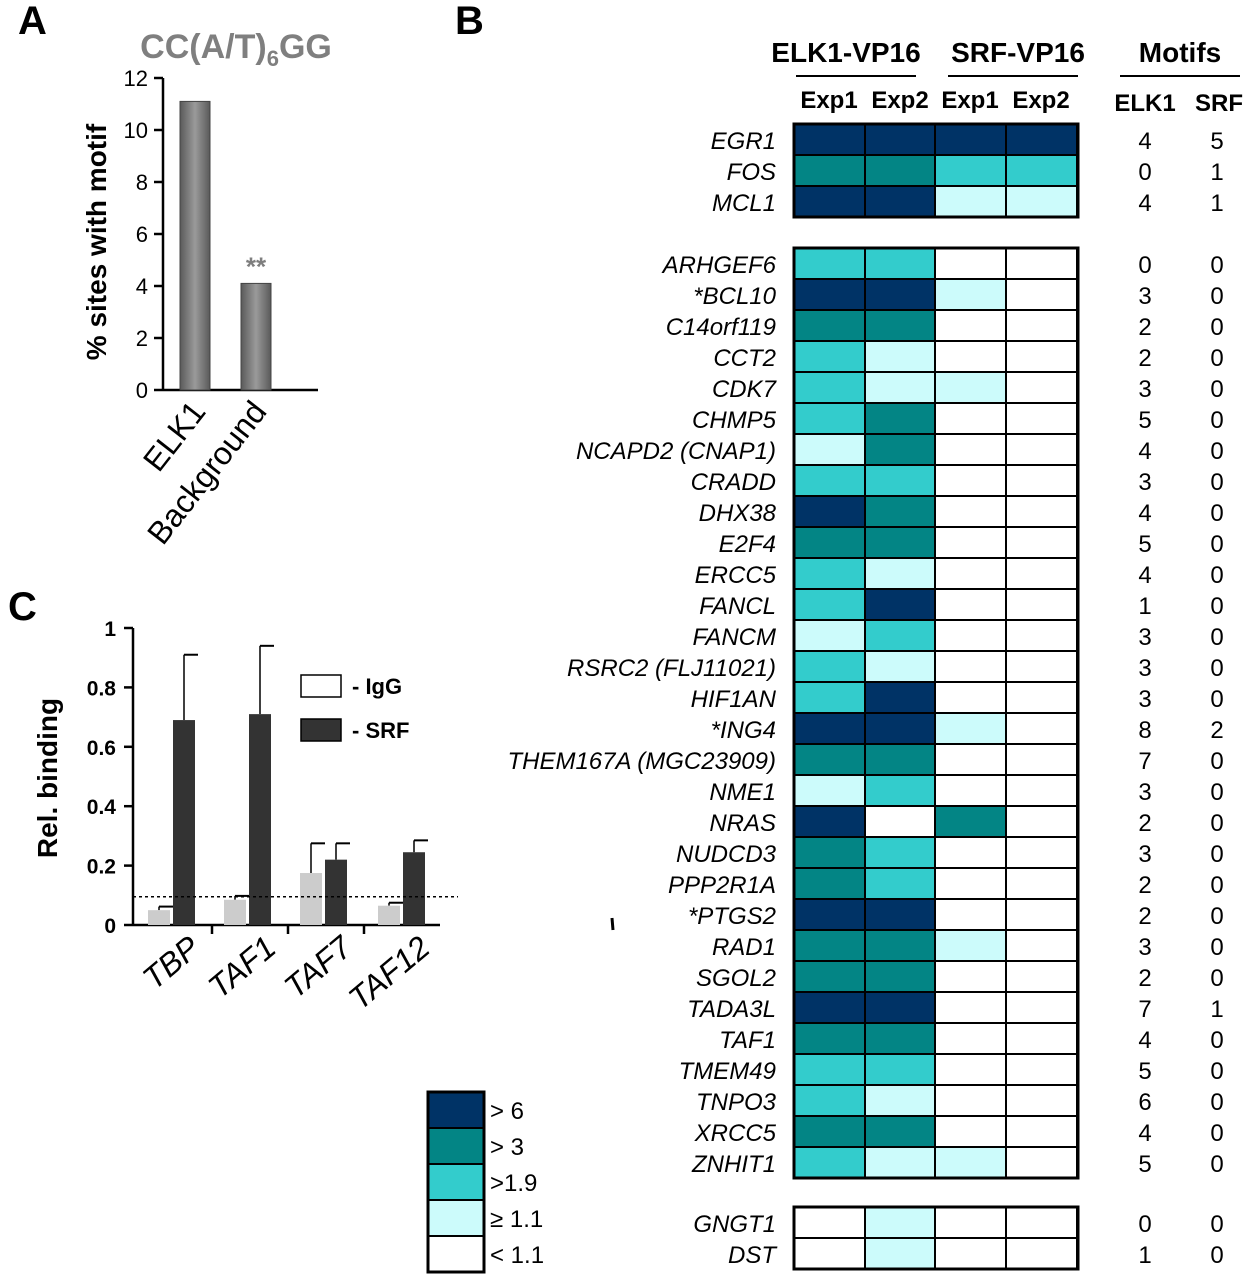 The width and height of the screenshot is (1249, 1280). What do you see at coordinates (273, 58) in the screenshot?
I see `panel-a-title-subscript: 6` at bounding box center [273, 58].